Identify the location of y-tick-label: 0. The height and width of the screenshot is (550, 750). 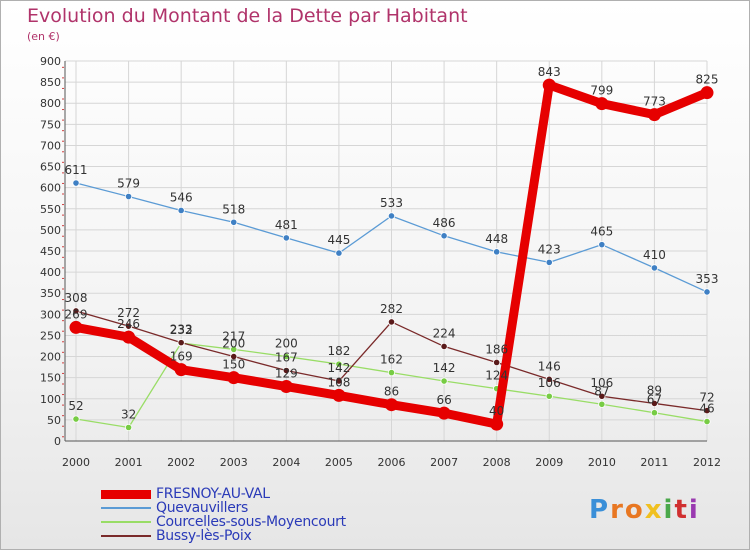
(57, 441).